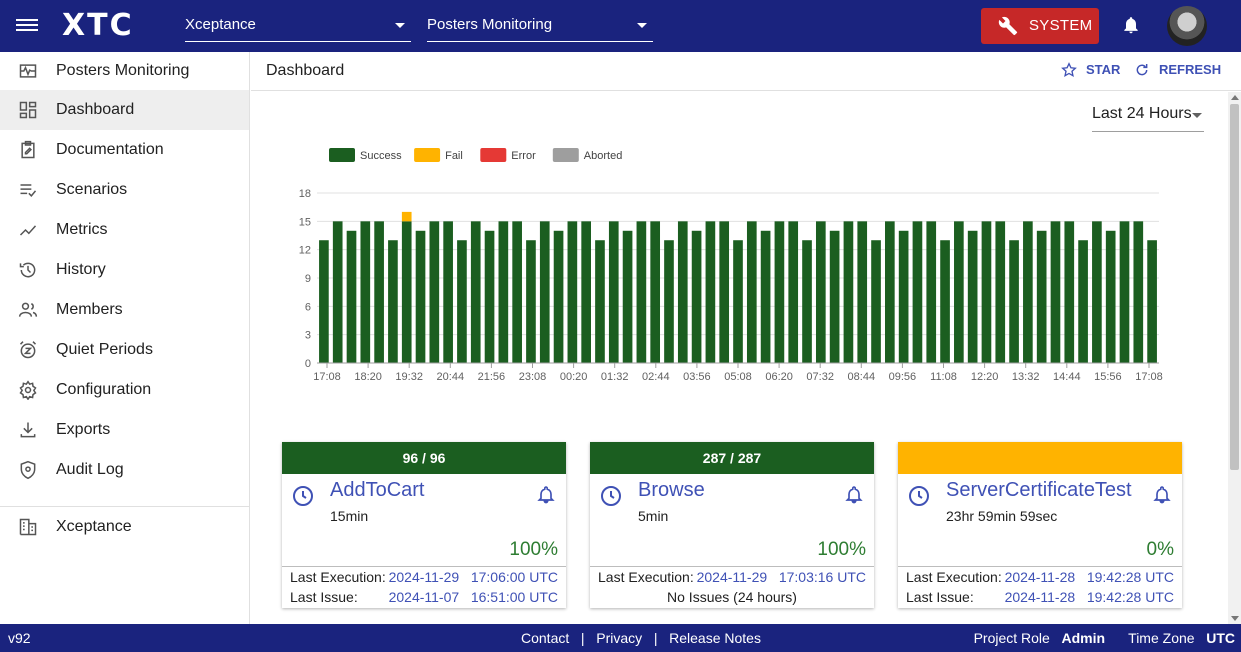 Image resolution: width=1241 pixels, height=652 pixels. What do you see at coordinates (1160, 549) in the screenshot?
I see `success-percent: 0%` at bounding box center [1160, 549].